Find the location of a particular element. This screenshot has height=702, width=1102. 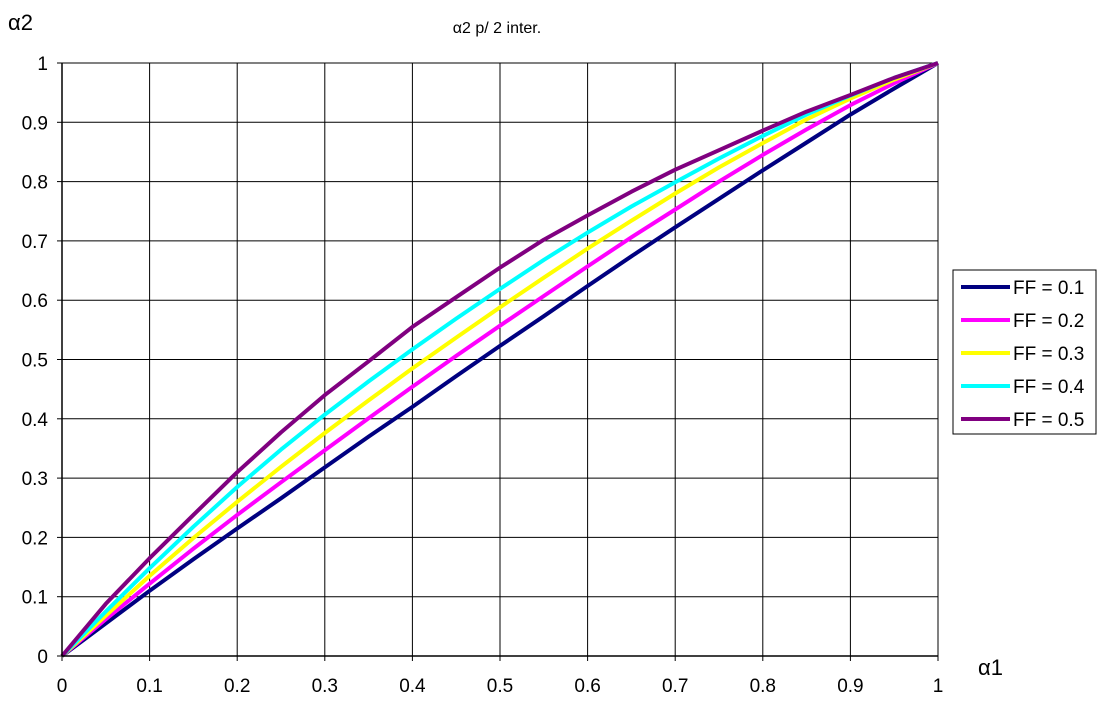

y-tick-label: 0.4 is located at coordinates (35, 420).